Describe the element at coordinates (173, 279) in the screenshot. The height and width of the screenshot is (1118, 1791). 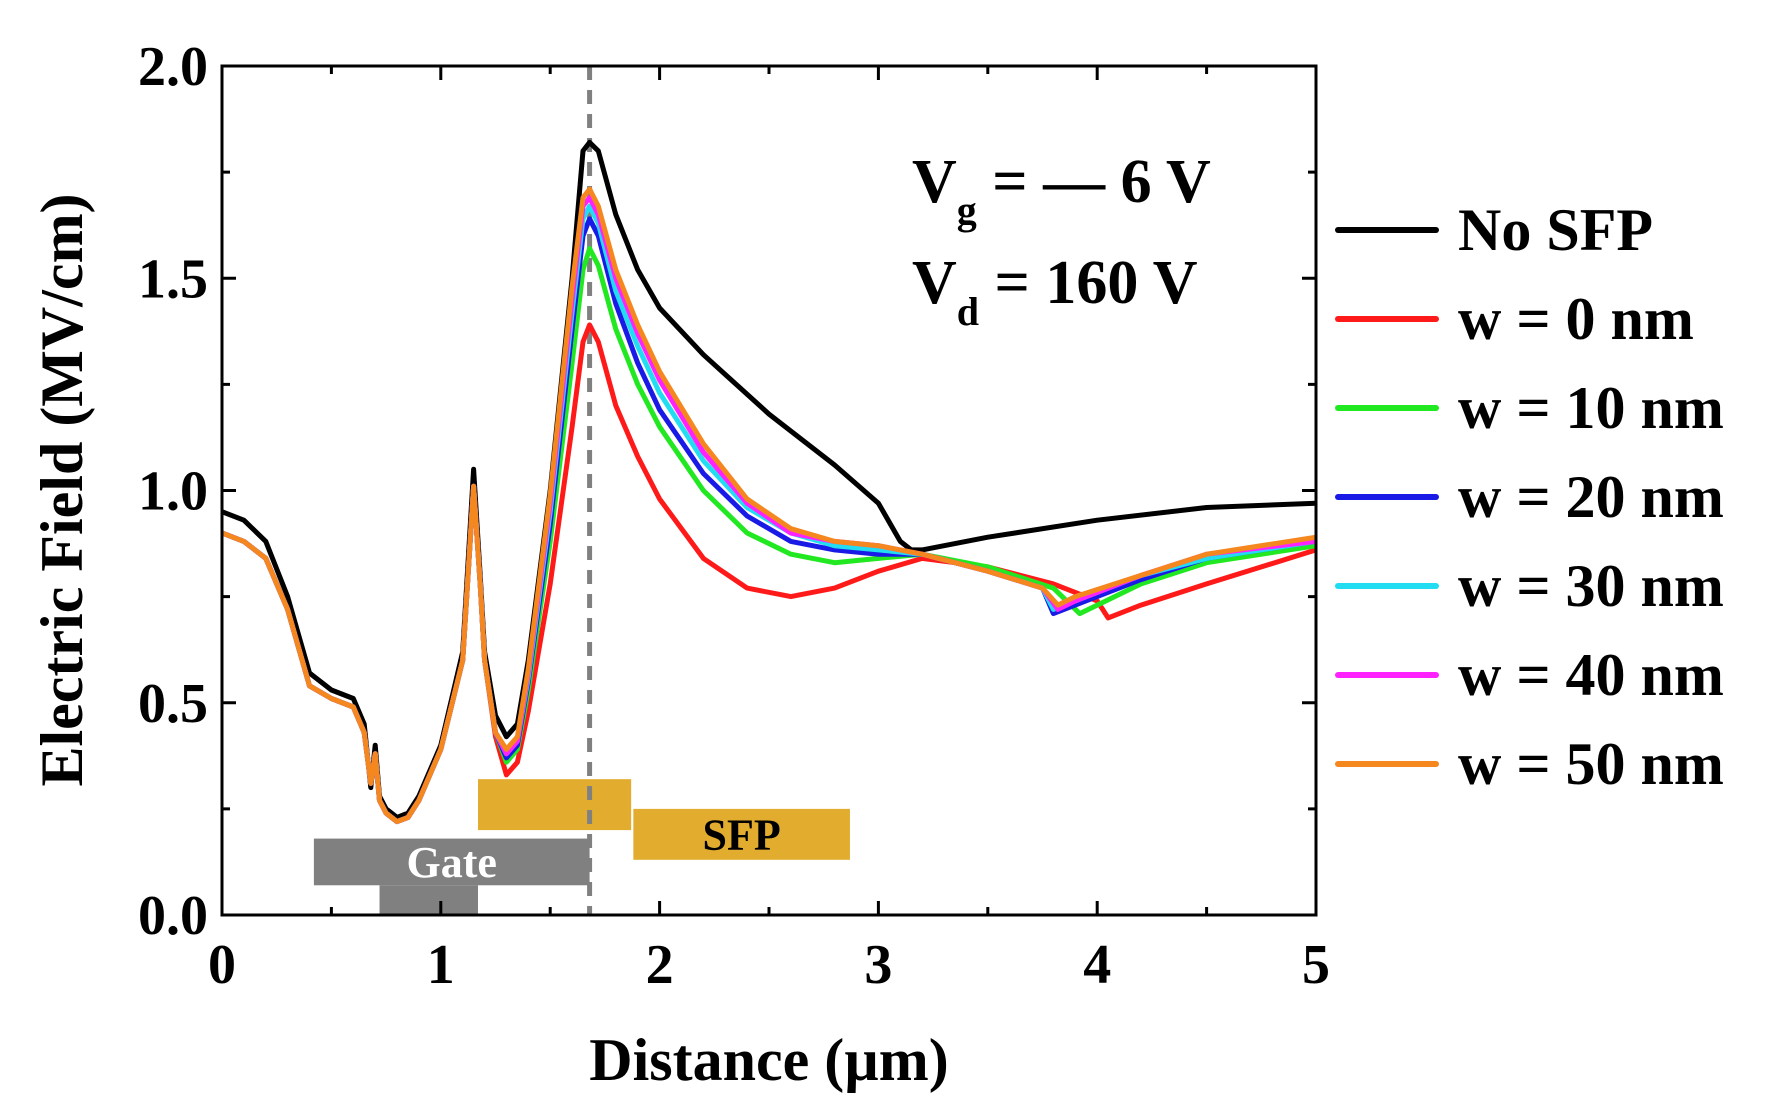
I see `y-tick-label: 1.5` at that location.